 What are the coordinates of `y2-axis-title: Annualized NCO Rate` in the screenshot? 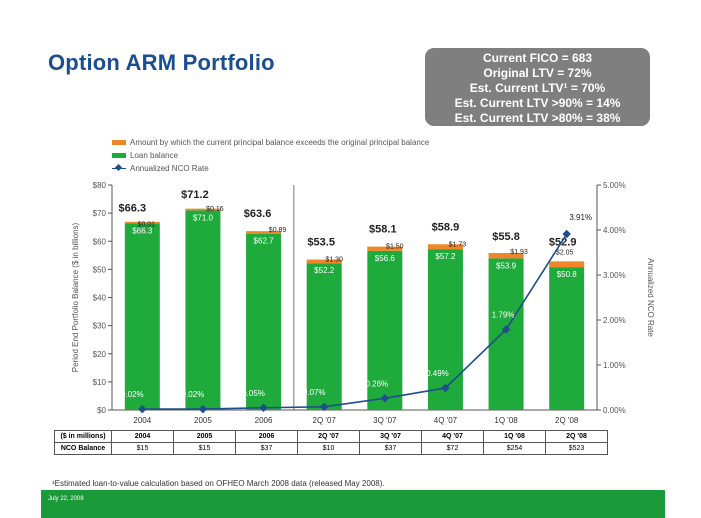 It's located at (650, 297).